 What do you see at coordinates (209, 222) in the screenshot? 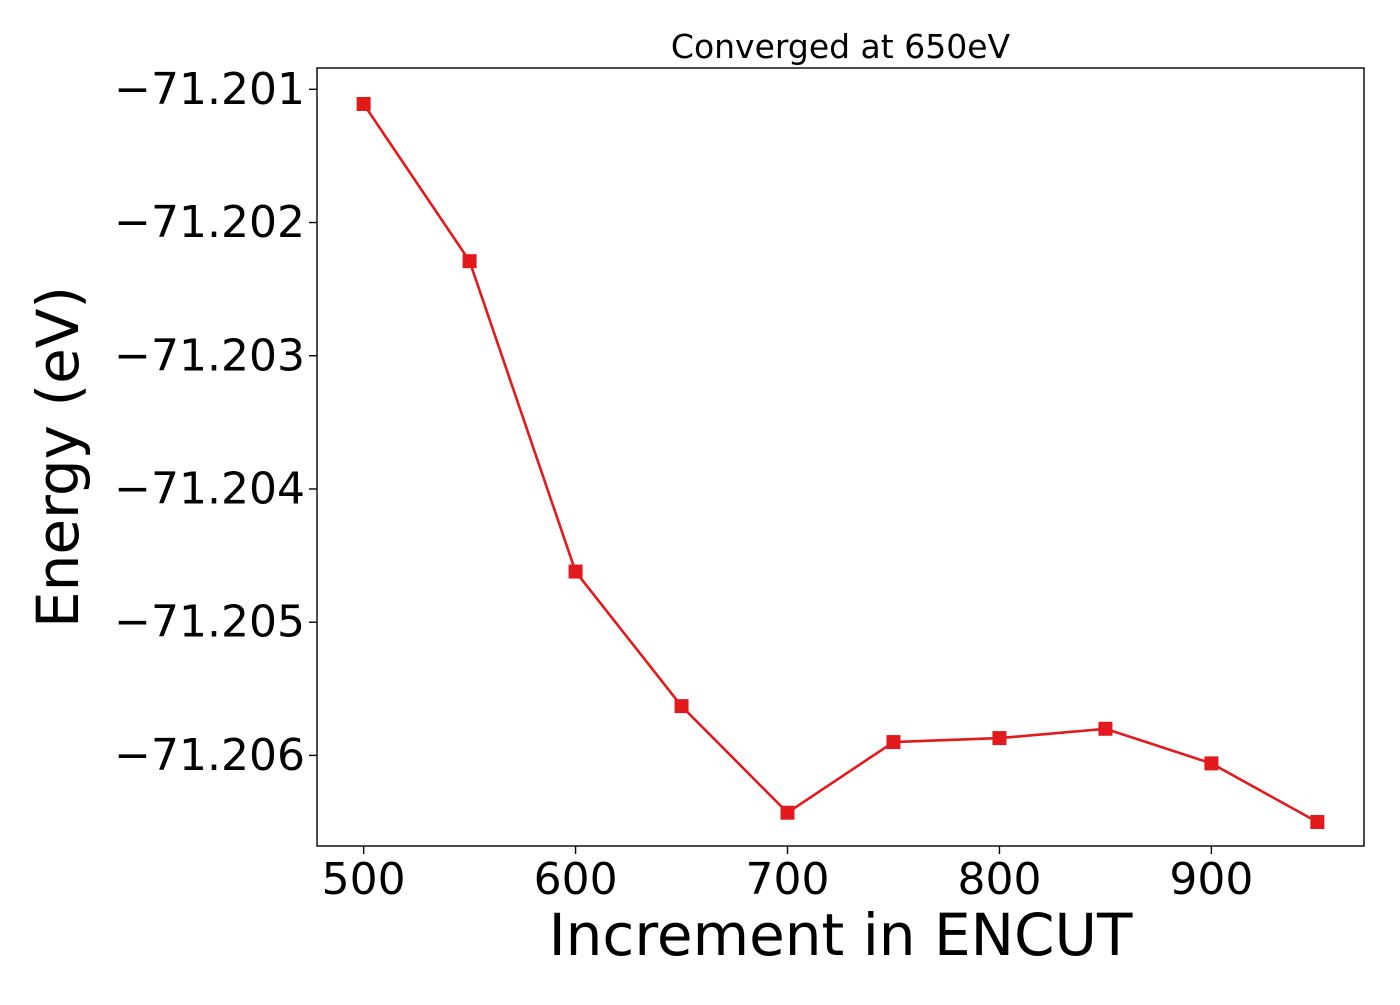
I see `y-tick-label: −71.202` at bounding box center [209, 222].